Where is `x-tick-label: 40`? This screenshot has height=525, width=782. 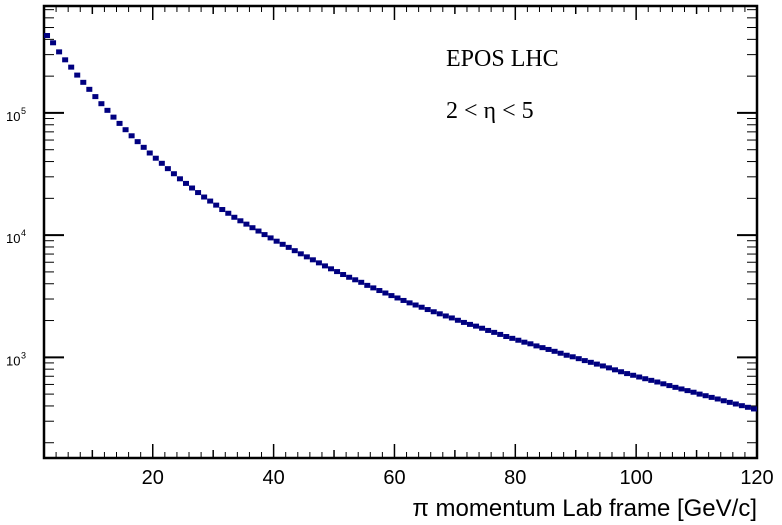
x-tick-label: 40 is located at coordinates (273, 478).